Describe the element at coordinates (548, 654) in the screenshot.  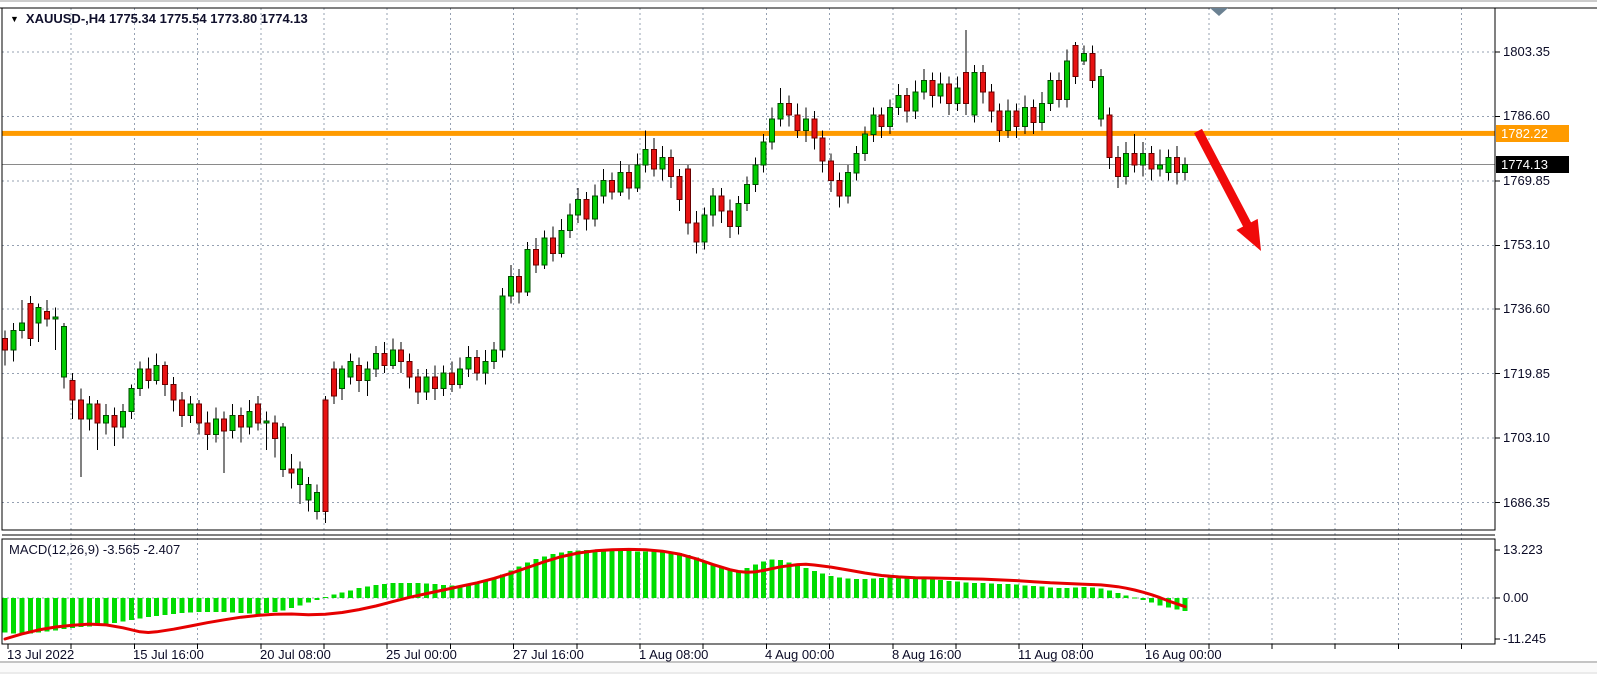
I see `time-axis-label: 27 Jul 16:00` at that location.